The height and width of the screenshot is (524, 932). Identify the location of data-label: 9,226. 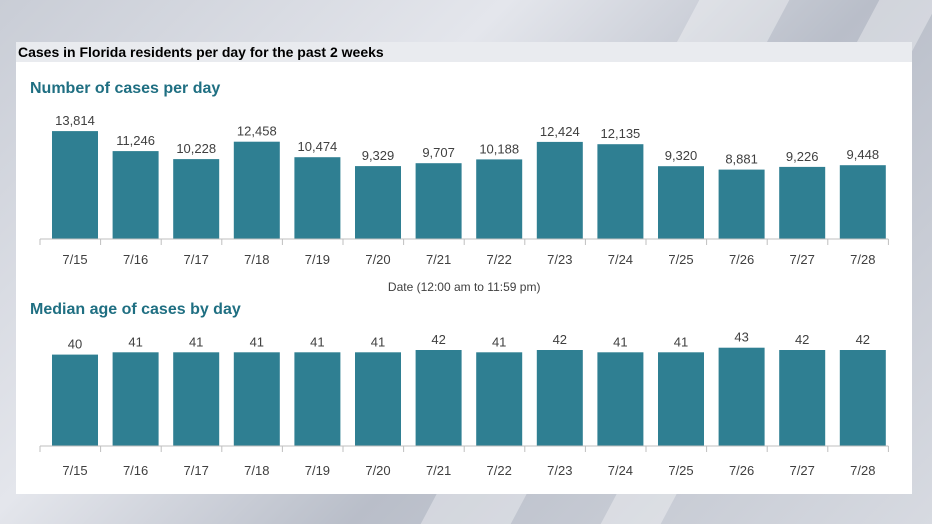
(802, 156).